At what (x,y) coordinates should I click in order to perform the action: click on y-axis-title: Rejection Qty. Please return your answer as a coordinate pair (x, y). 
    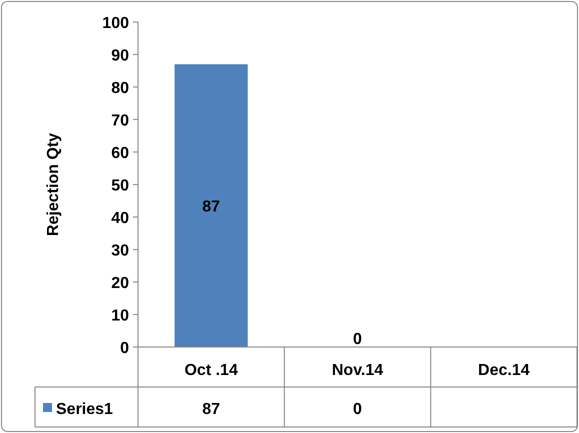
    Looking at the image, I should click on (53, 184).